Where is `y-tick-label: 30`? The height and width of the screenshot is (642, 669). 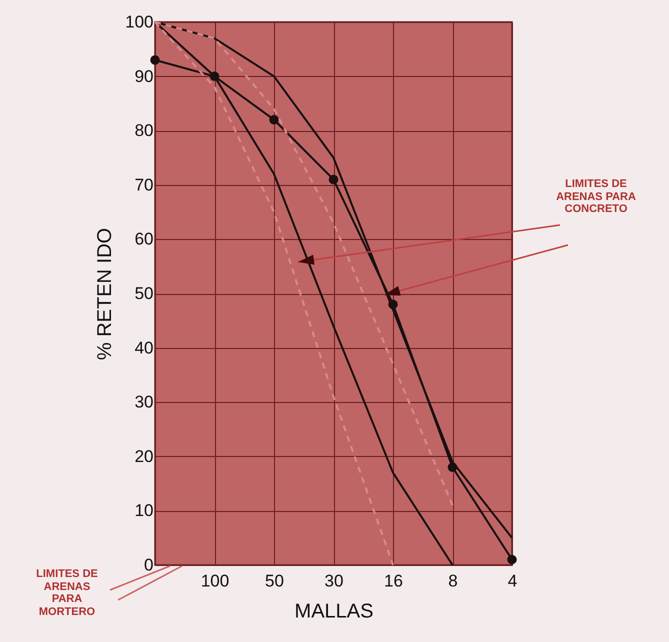
y-tick-label: 30 is located at coordinates (144, 402).